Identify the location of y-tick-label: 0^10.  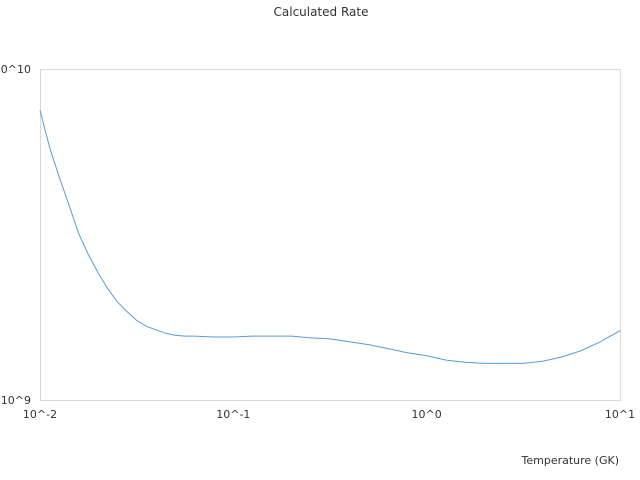
(16, 69).